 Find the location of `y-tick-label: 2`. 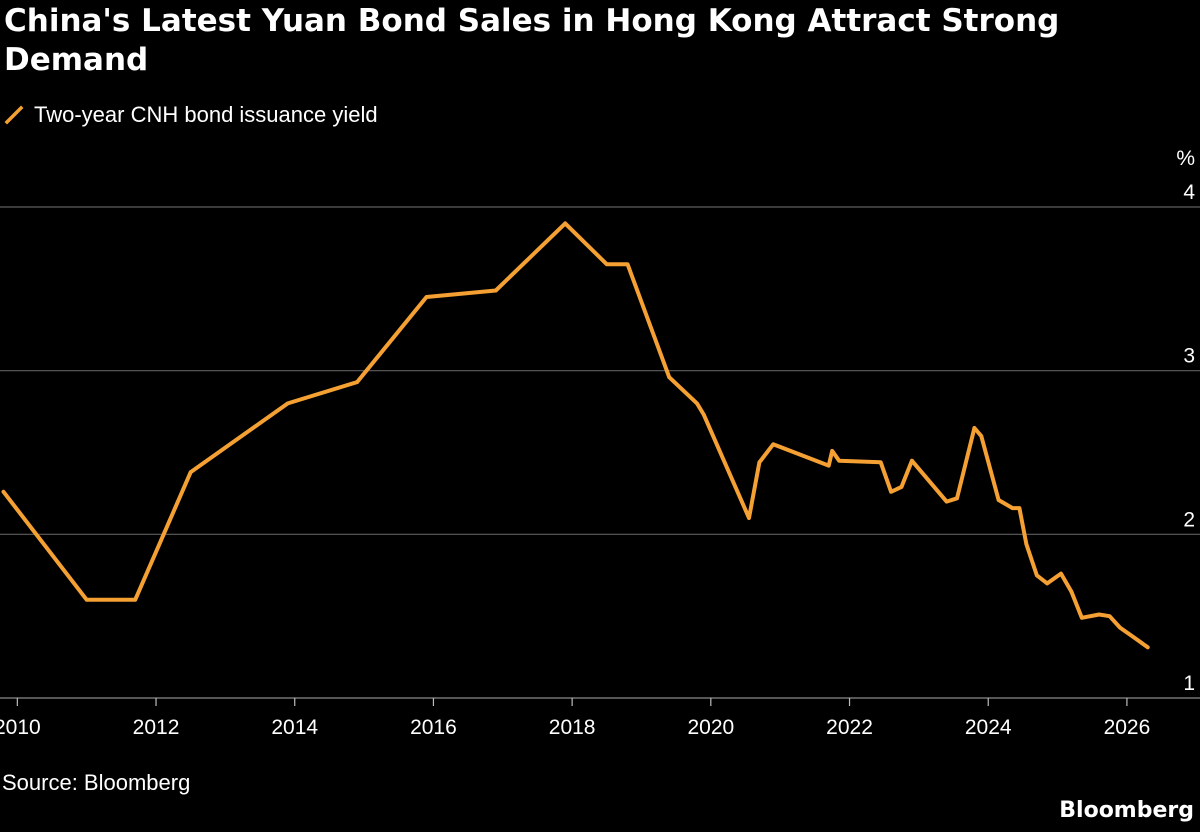

y-tick-label: 2 is located at coordinates (1189, 519).